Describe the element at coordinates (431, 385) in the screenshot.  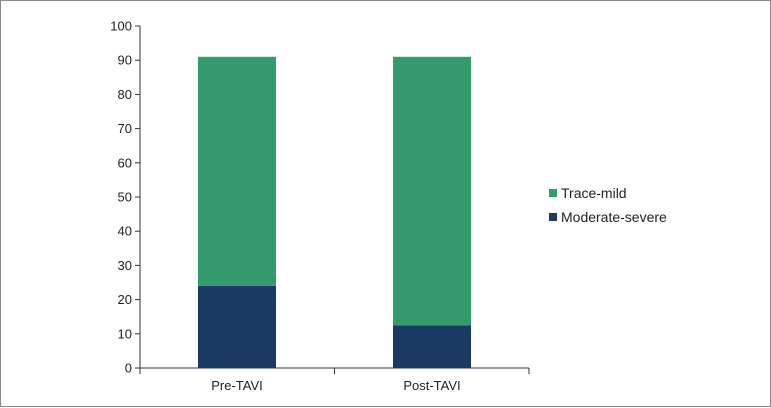
I see `x-tick-label: Post-TAVI` at that location.